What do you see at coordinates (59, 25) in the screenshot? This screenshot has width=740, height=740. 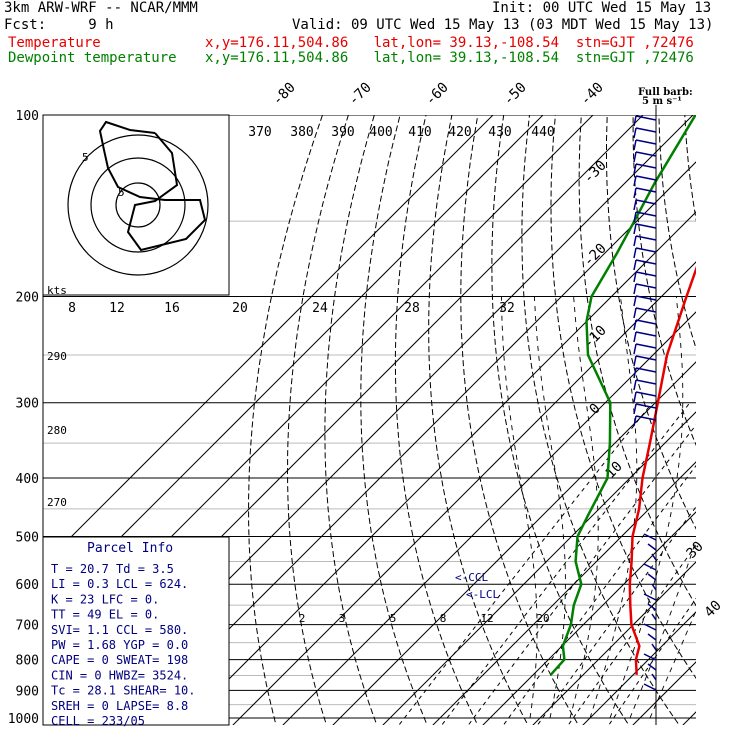 I see `forecast-hour: Fcst: 9 h` at bounding box center [59, 25].